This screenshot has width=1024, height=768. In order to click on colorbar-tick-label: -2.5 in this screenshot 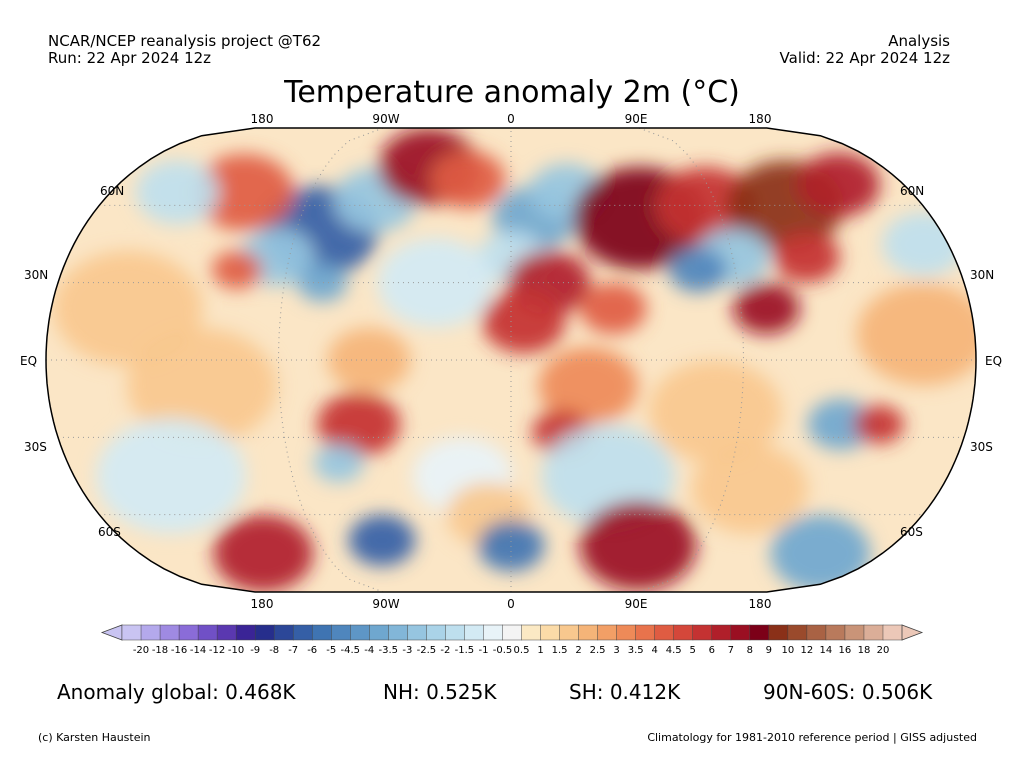, I will do `click(427, 650)`.